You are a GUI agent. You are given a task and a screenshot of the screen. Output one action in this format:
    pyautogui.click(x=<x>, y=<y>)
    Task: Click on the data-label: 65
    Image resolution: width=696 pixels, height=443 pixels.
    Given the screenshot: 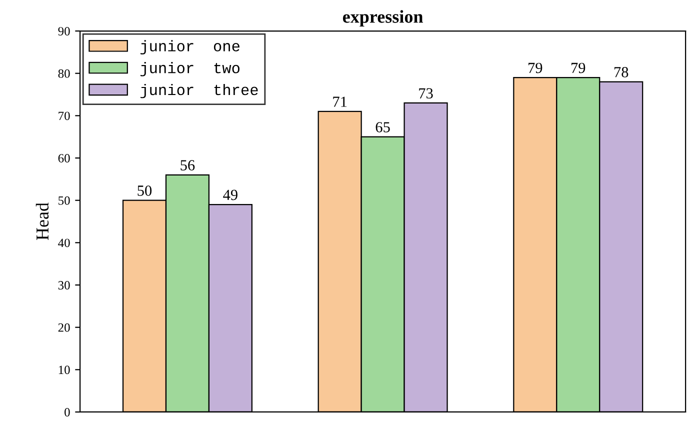 What is the action you would take?
    pyautogui.click(x=383, y=127)
    